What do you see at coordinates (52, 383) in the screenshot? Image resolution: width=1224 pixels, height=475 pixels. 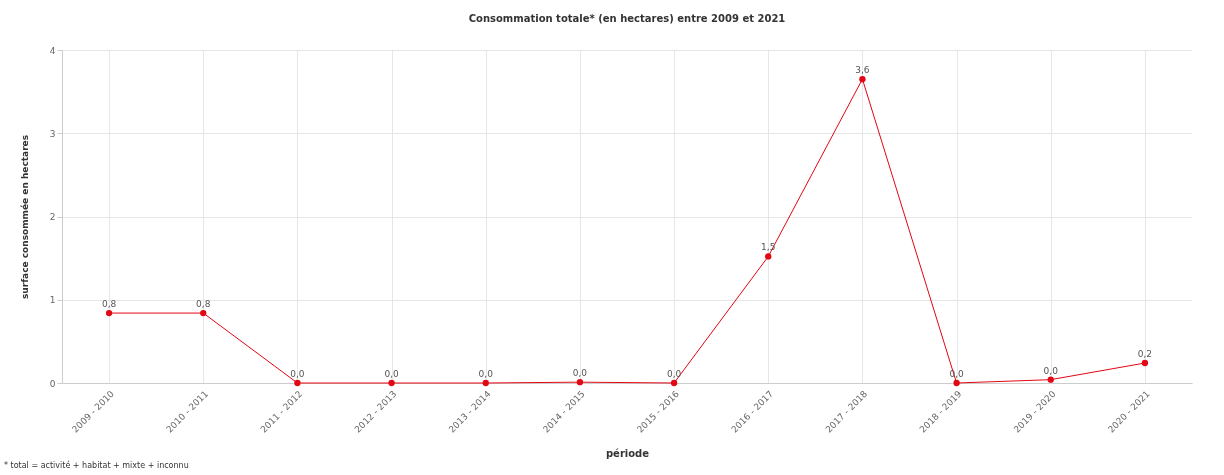 I see `y-tick-label: 0` at bounding box center [52, 383].